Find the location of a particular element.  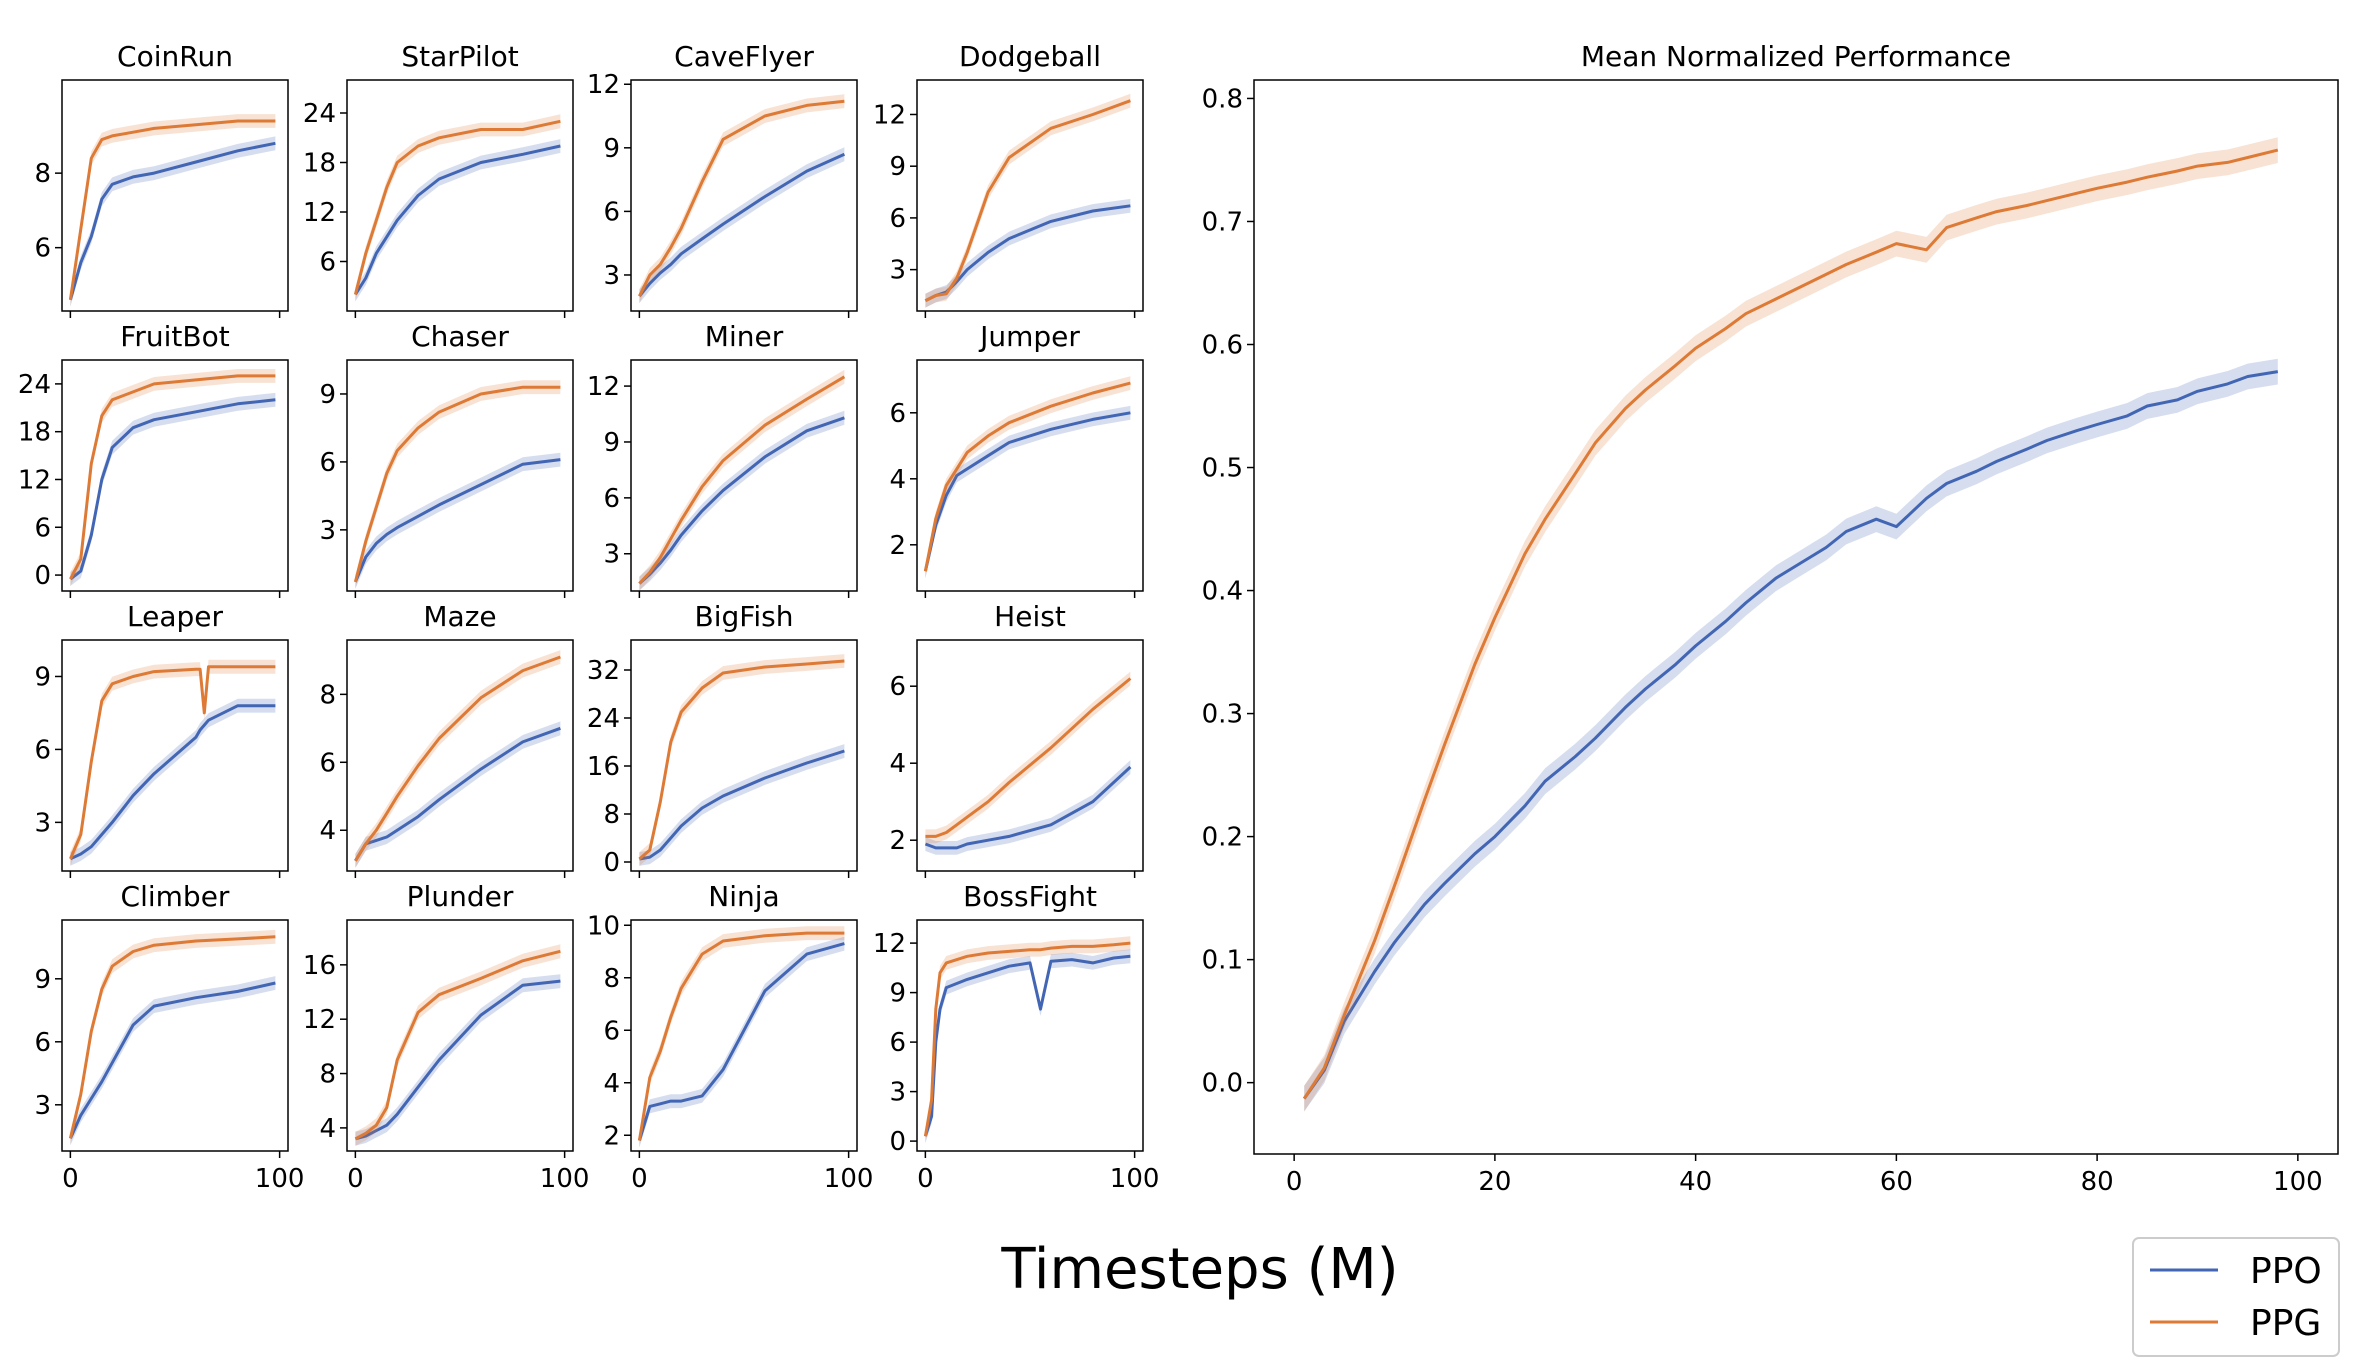

panel-leaper: Leaper 3 6 9 is located at coordinates (161, 739).